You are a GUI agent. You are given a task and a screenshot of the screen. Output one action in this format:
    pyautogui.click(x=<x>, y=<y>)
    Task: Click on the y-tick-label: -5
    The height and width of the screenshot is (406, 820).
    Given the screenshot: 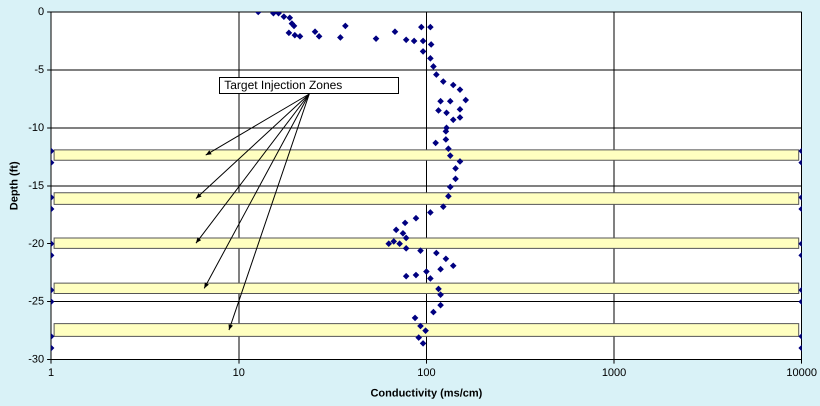 What is the action you would take?
    pyautogui.click(x=39, y=70)
    